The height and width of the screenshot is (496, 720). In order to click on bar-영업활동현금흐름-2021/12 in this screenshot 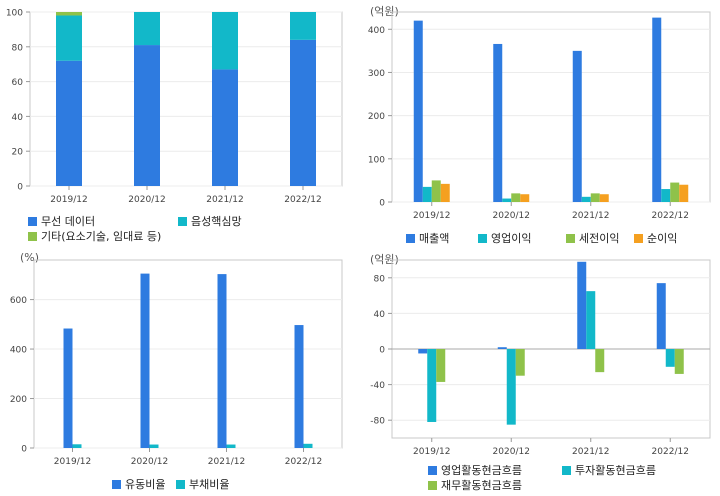, I will do `click(582, 305)`.